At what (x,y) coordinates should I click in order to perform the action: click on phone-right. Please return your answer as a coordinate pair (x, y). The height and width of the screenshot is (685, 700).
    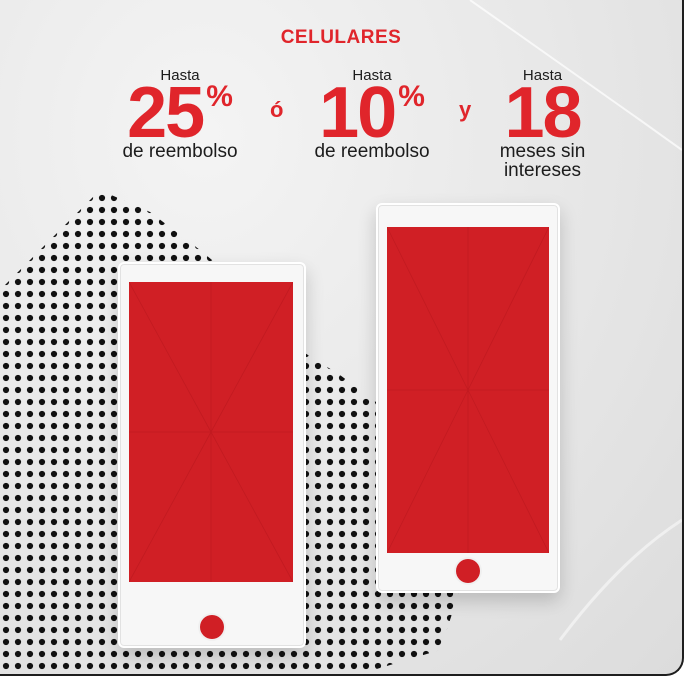
    Looking at the image, I should click on (468, 398).